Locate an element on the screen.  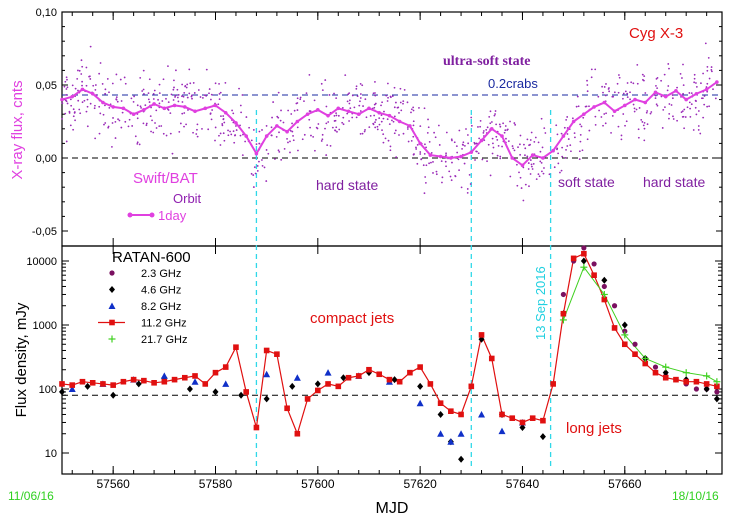
radio-title: RATAN-600 is located at coordinates (151, 257).